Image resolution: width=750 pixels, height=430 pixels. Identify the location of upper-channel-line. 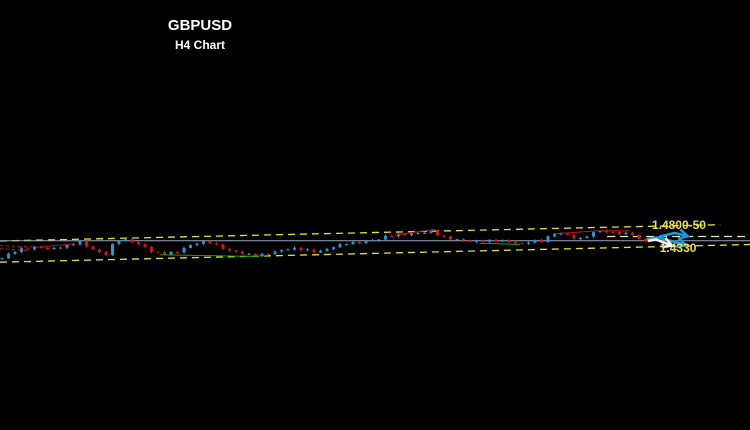
(360, 233).